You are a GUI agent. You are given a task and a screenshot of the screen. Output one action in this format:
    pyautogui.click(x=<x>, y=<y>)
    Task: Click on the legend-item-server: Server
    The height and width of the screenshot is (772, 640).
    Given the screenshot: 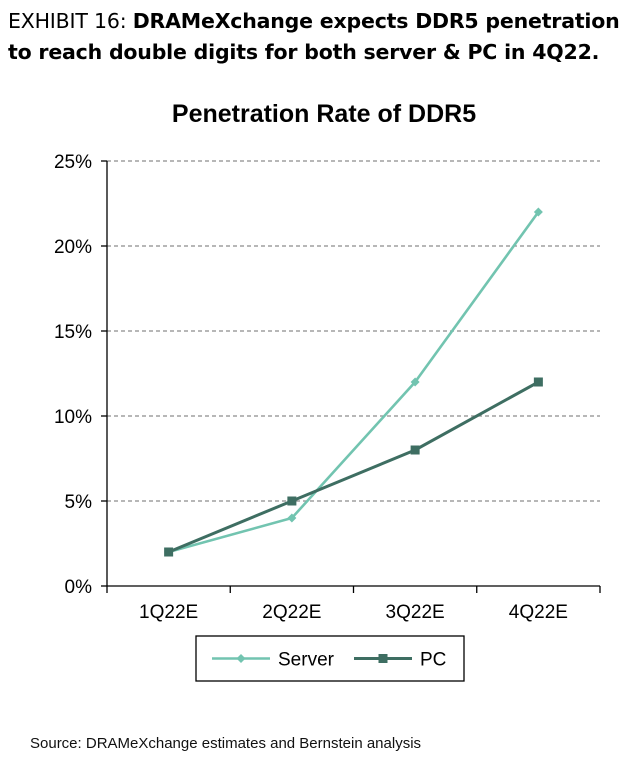 What is the action you would take?
    pyautogui.click(x=273, y=660)
    